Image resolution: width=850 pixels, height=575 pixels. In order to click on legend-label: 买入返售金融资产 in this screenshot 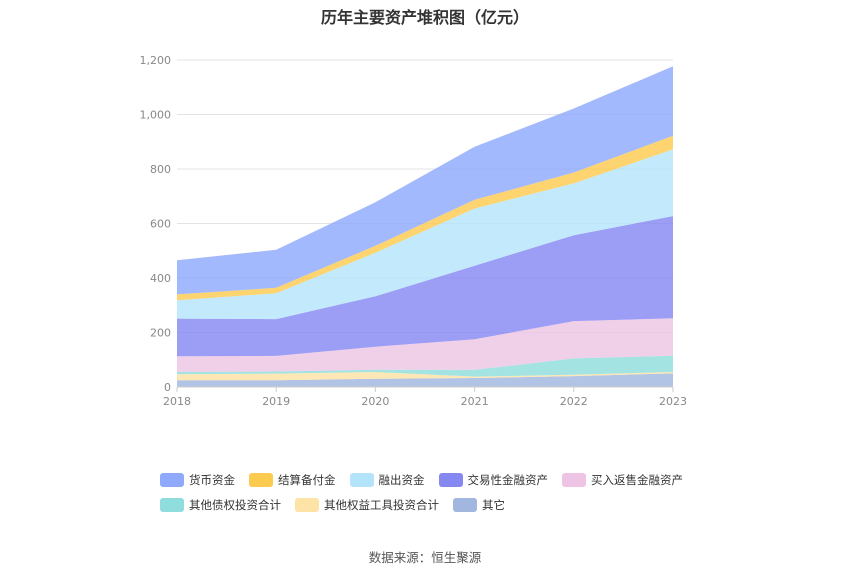, I will do `click(637, 480)`.